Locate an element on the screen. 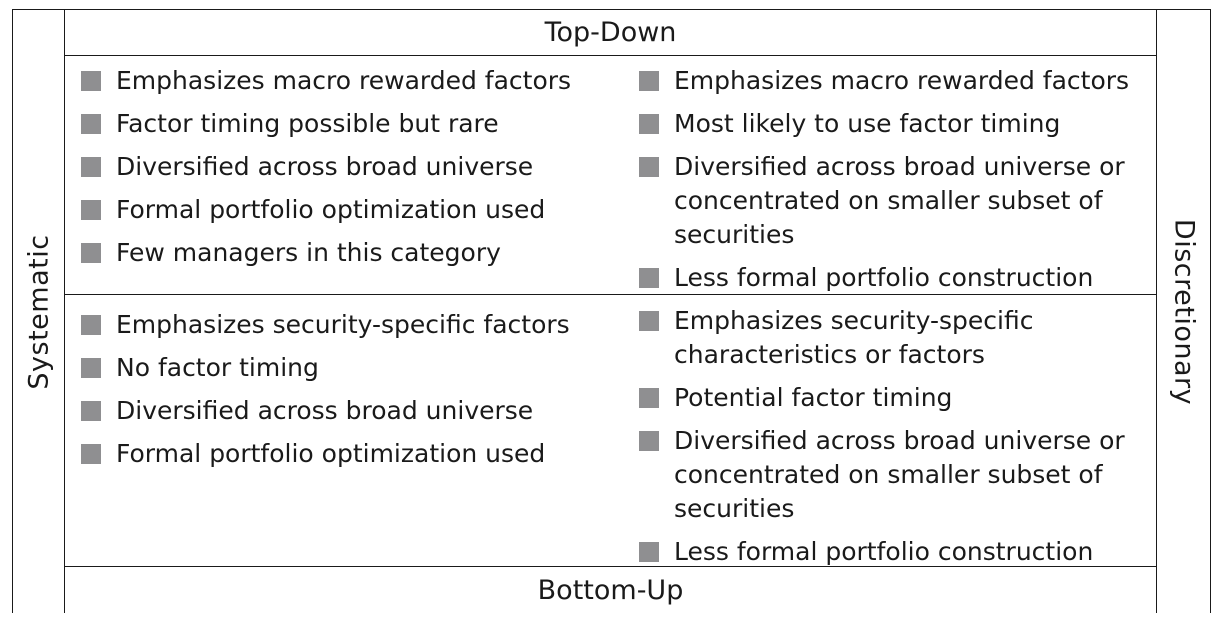 This screenshot has width=1223, height=626. systematic-strip: Systematic is located at coordinates (39, 311).